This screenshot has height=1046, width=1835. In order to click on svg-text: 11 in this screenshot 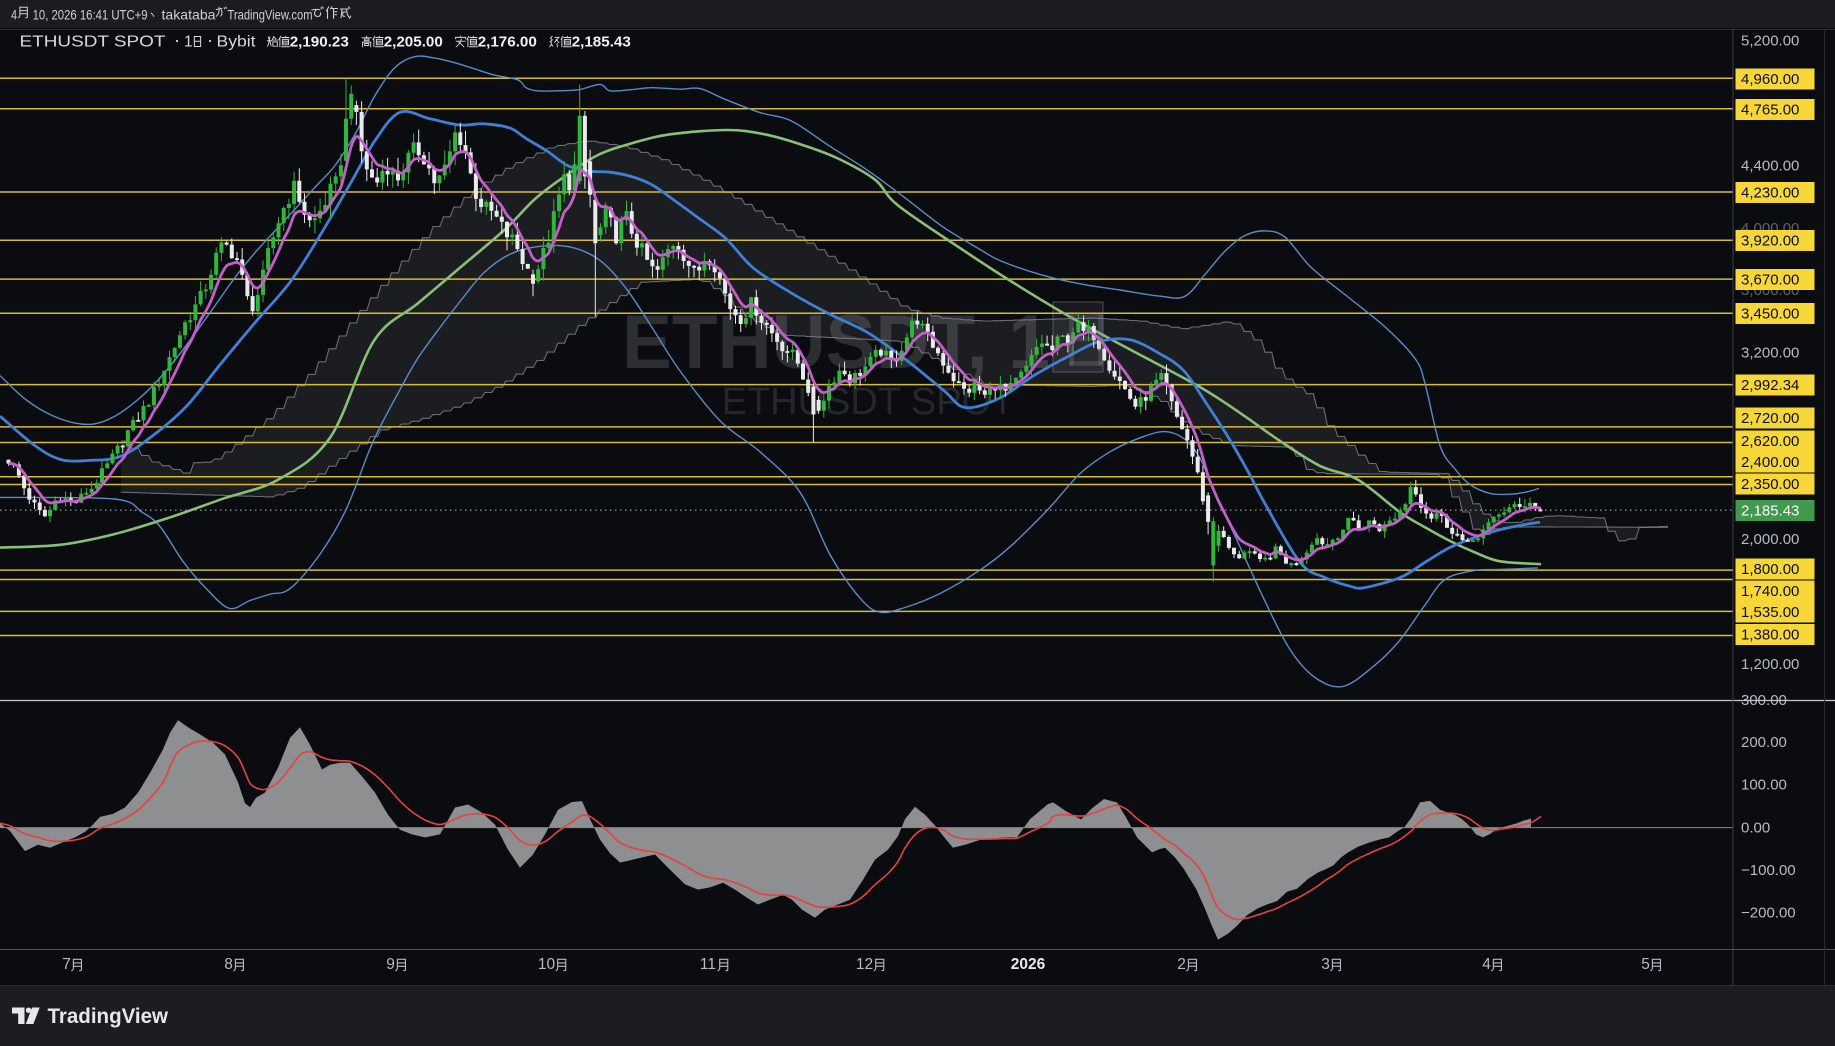, I will do `click(708, 964)`.